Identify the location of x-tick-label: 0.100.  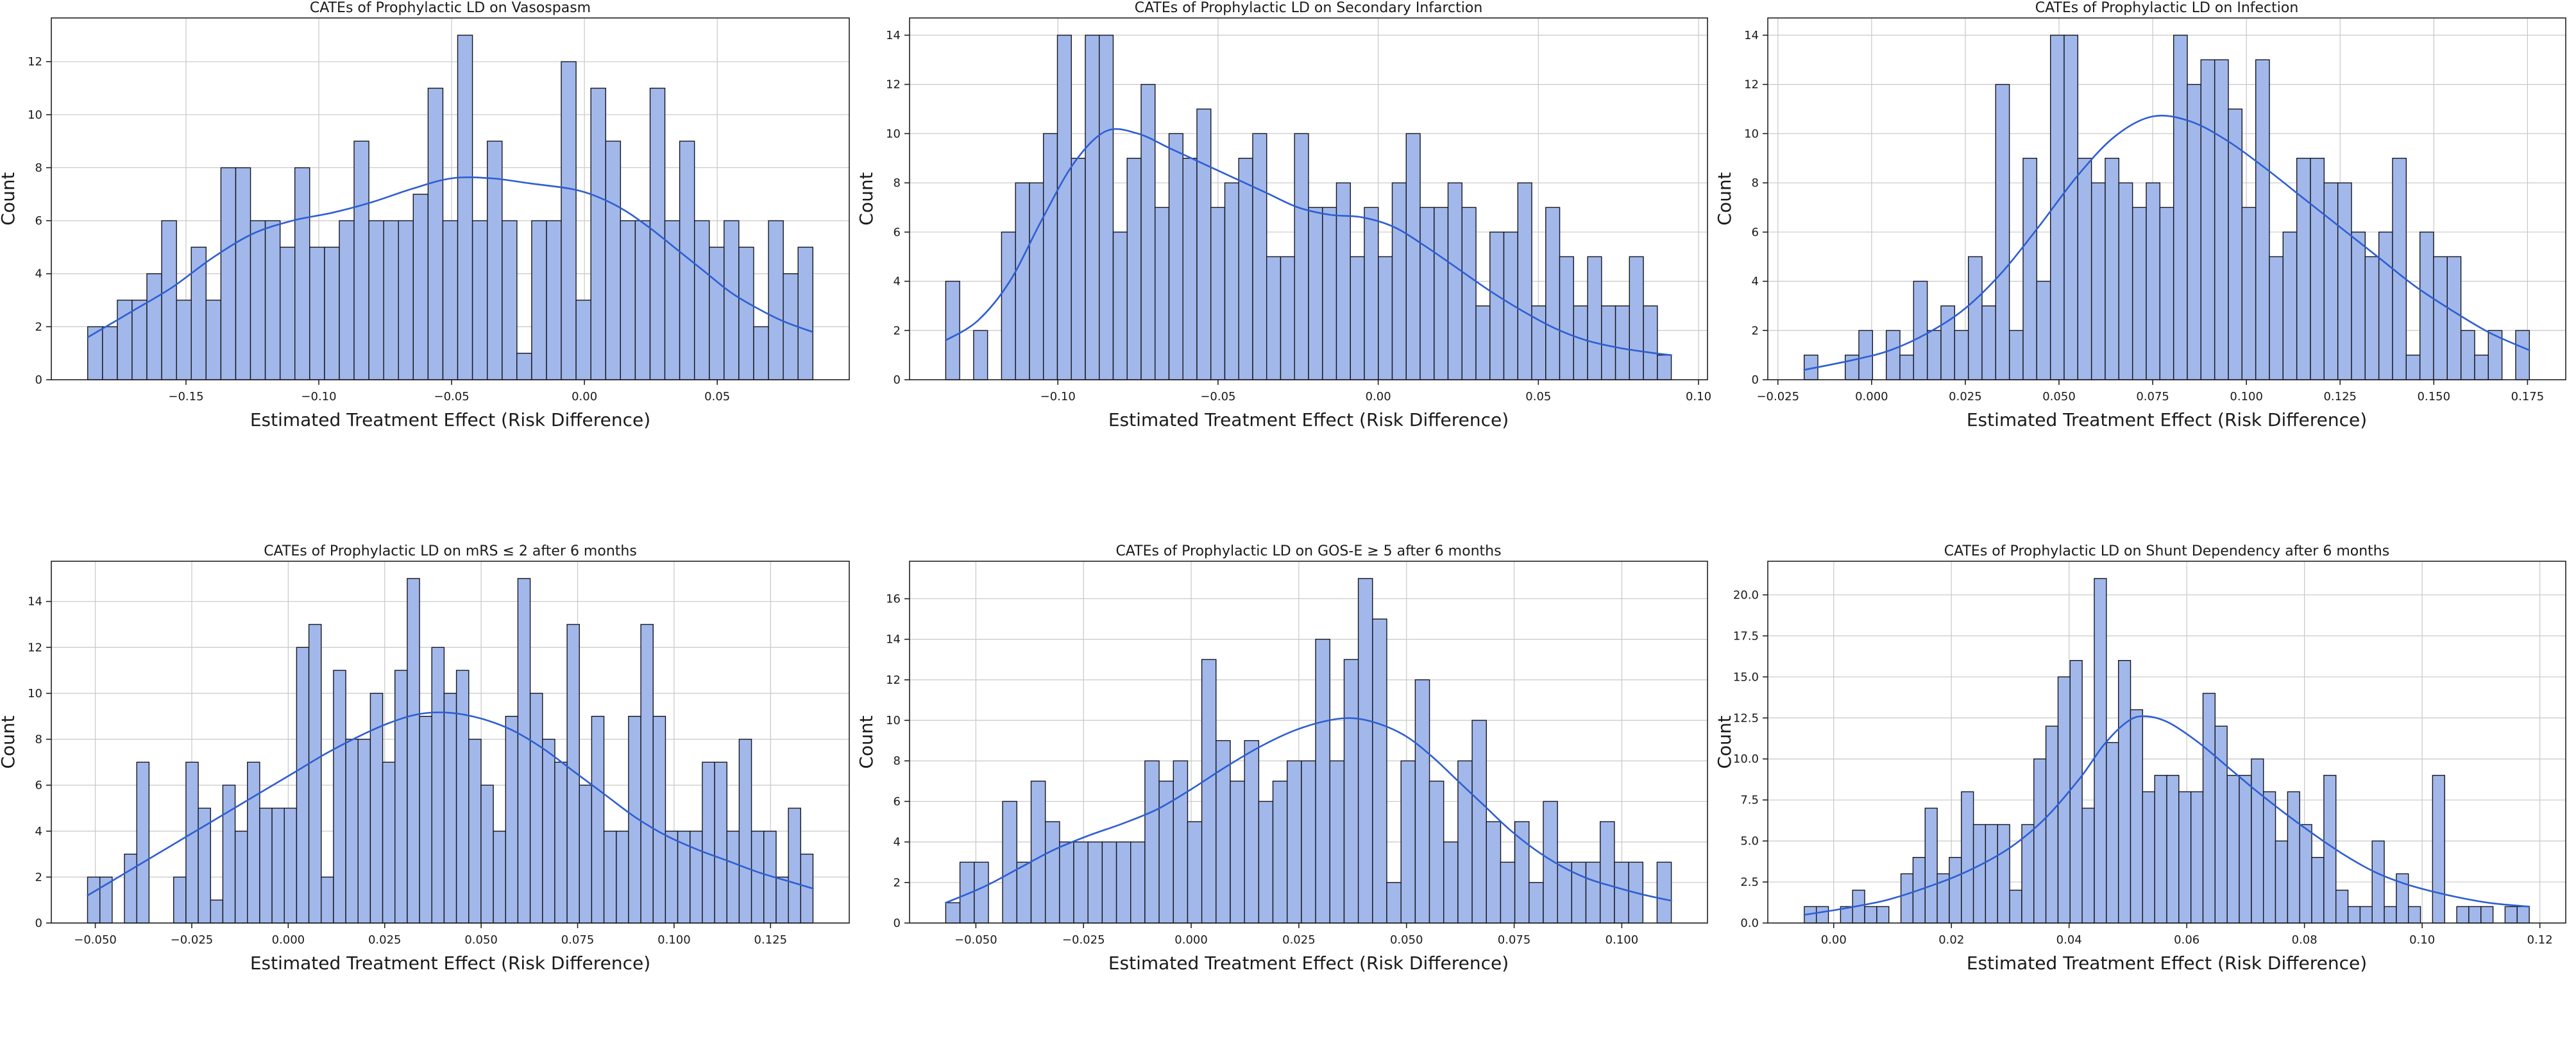
(1622, 940).